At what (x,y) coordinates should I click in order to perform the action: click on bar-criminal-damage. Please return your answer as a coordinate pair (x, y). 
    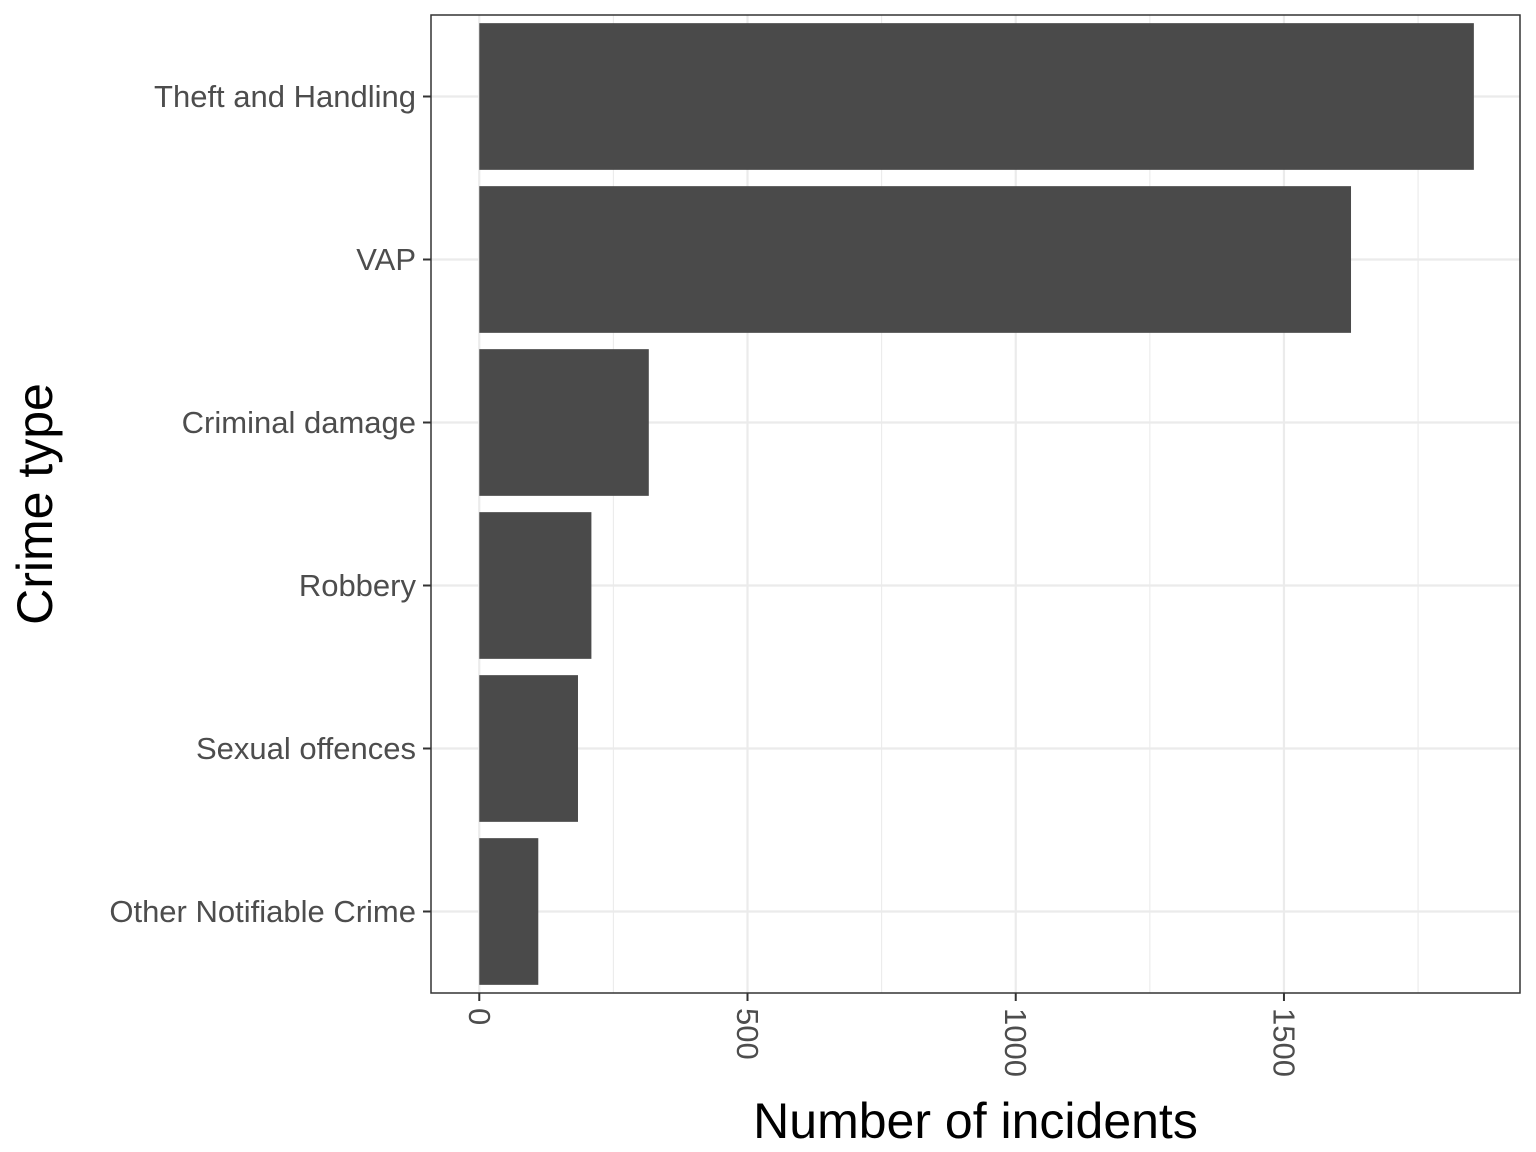
    Looking at the image, I should click on (564, 422).